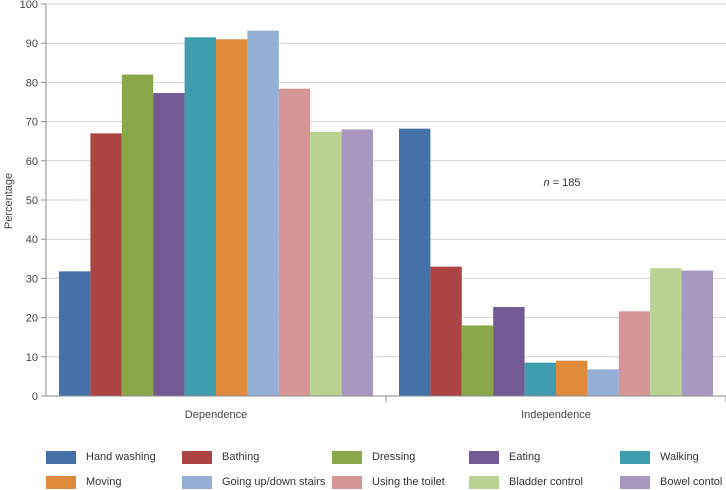 This screenshot has width=726, height=490. Describe the element at coordinates (32, 162) in the screenshot. I see `y-tick-label: 60` at that location.